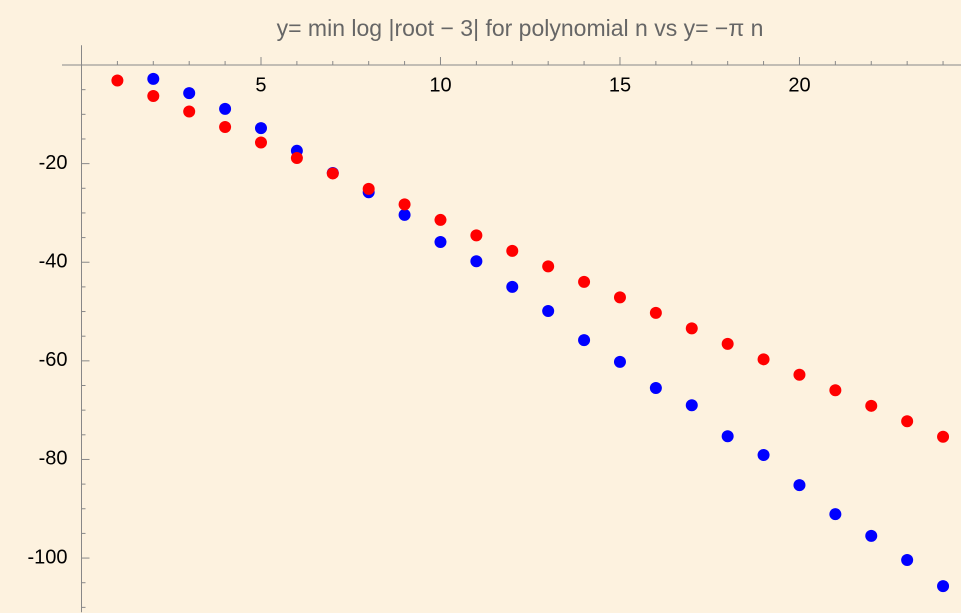 This screenshot has height=613, width=961. Describe the element at coordinates (53, 360) in the screenshot. I see `y-tick-label: -60` at that location.